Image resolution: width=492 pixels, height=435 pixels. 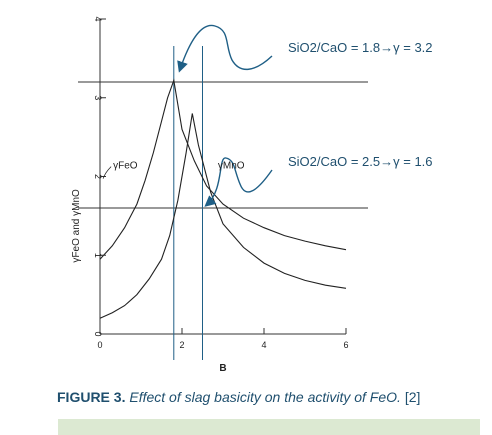 I want to click on y-tick-label-3: 3, so click(x=98, y=97).